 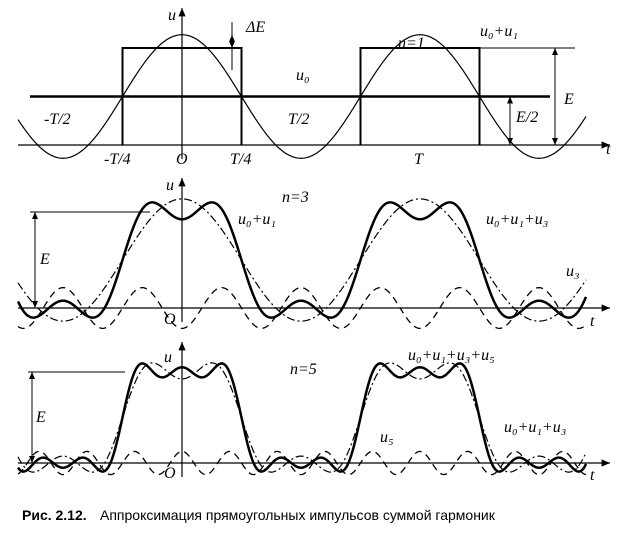 I want to click on tick-label: T/4, so click(x=240, y=159).